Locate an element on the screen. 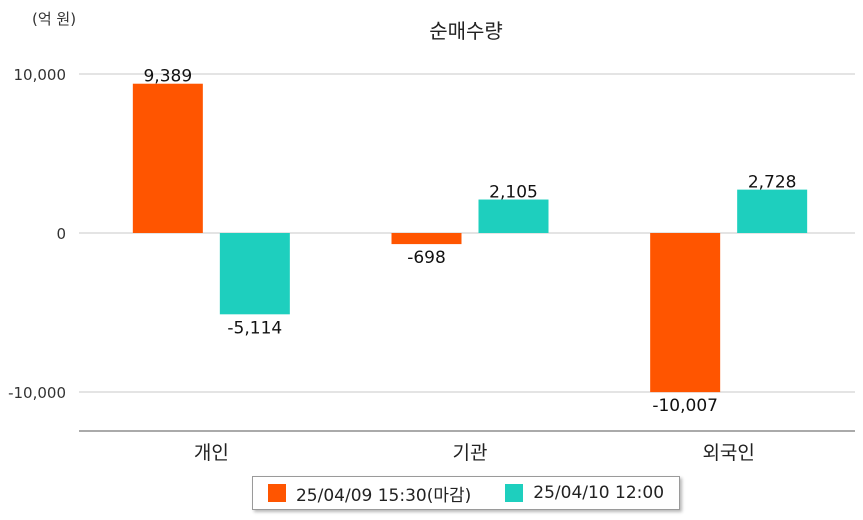 The width and height of the screenshot is (863, 520). y-tick-label: 10,000 is located at coordinates (40, 75).